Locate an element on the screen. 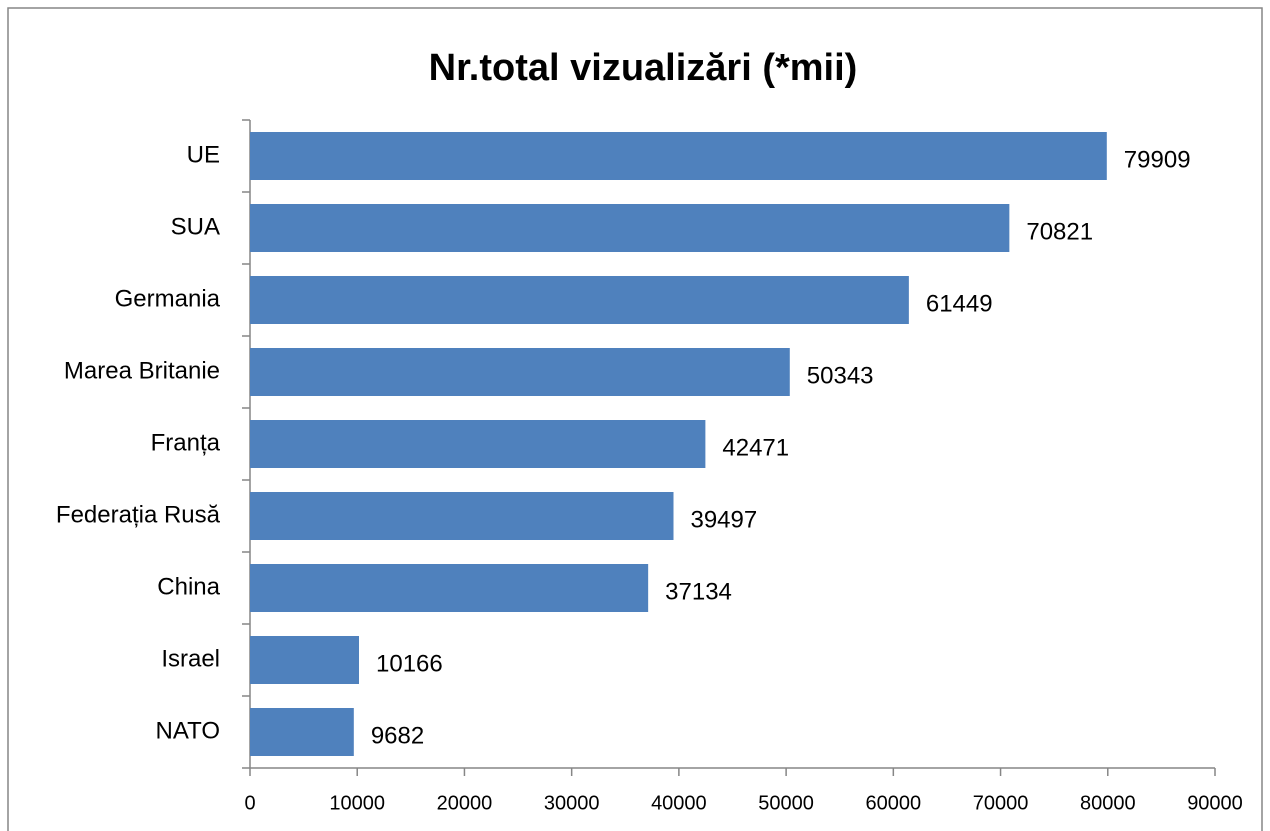 The width and height of the screenshot is (1270, 831). y-tick-label: SUA is located at coordinates (195, 226).